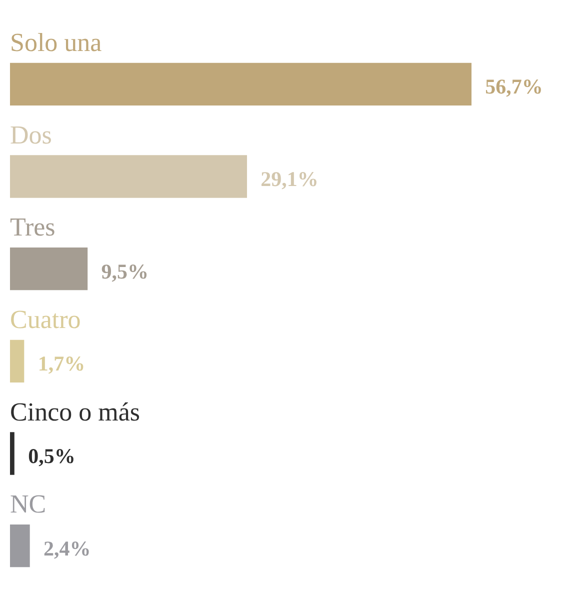  I want to click on y-tick-label: Dos, so click(31, 135).